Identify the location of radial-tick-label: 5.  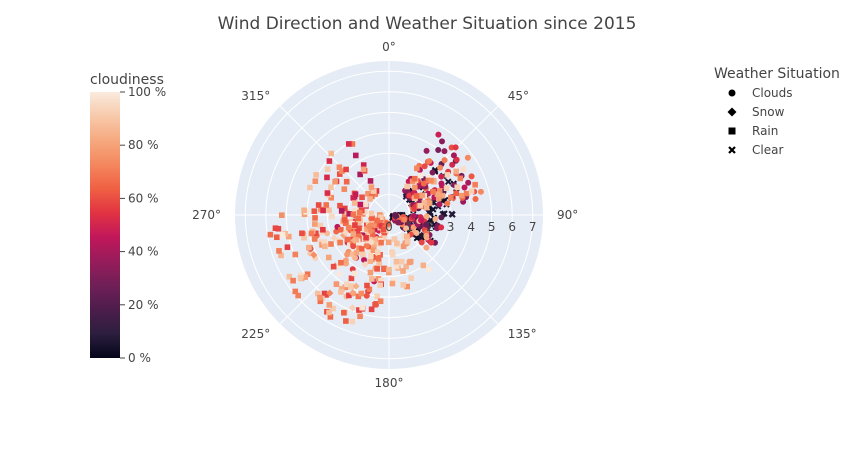
(492, 227).